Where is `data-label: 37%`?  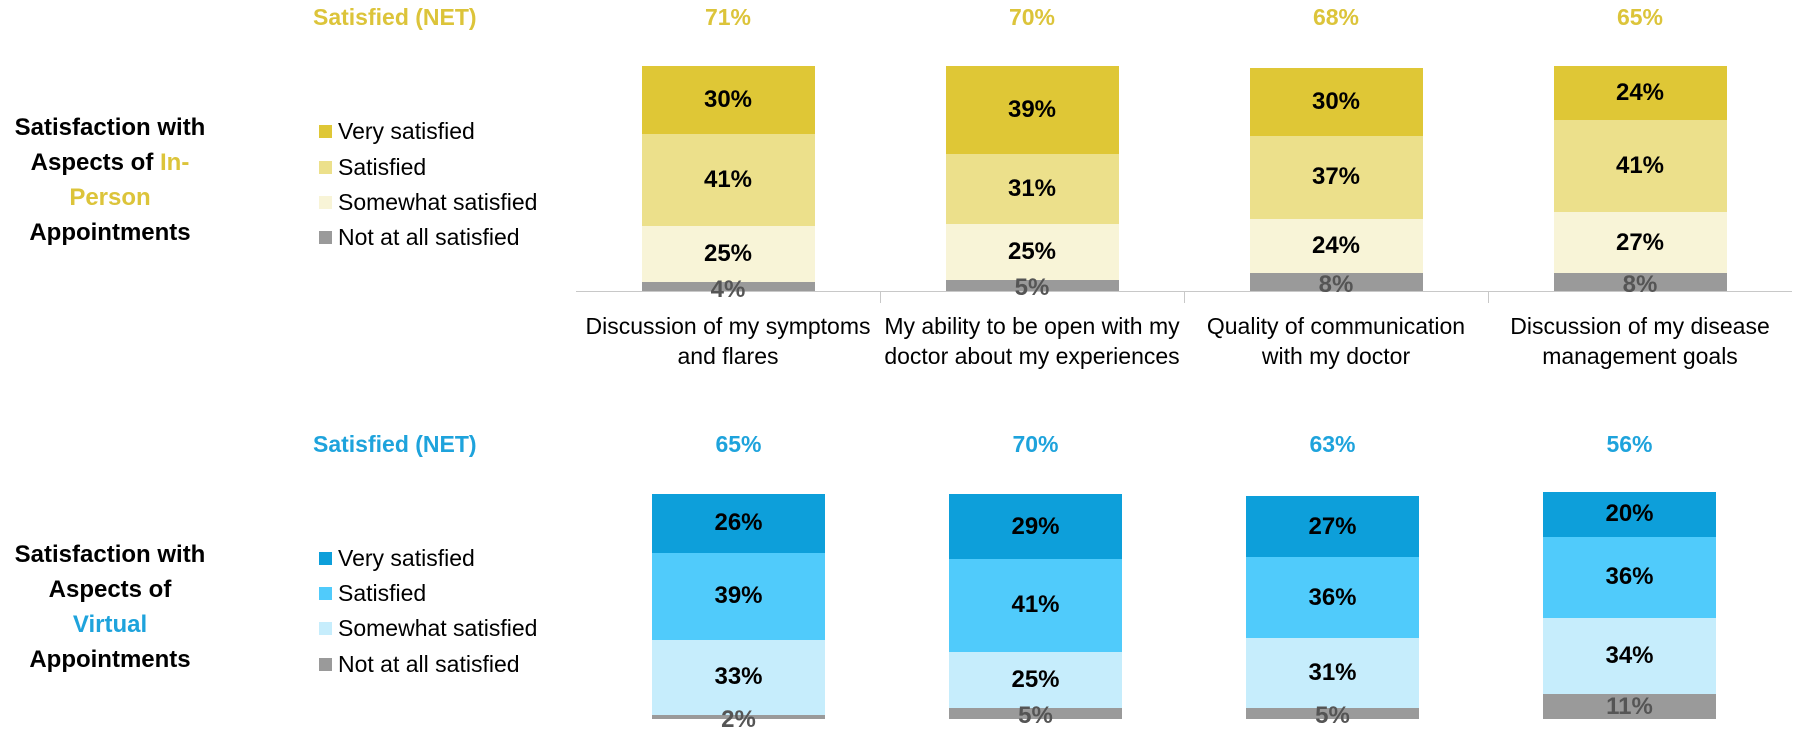 data-label: 37% is located at coordinates (1336, 177).